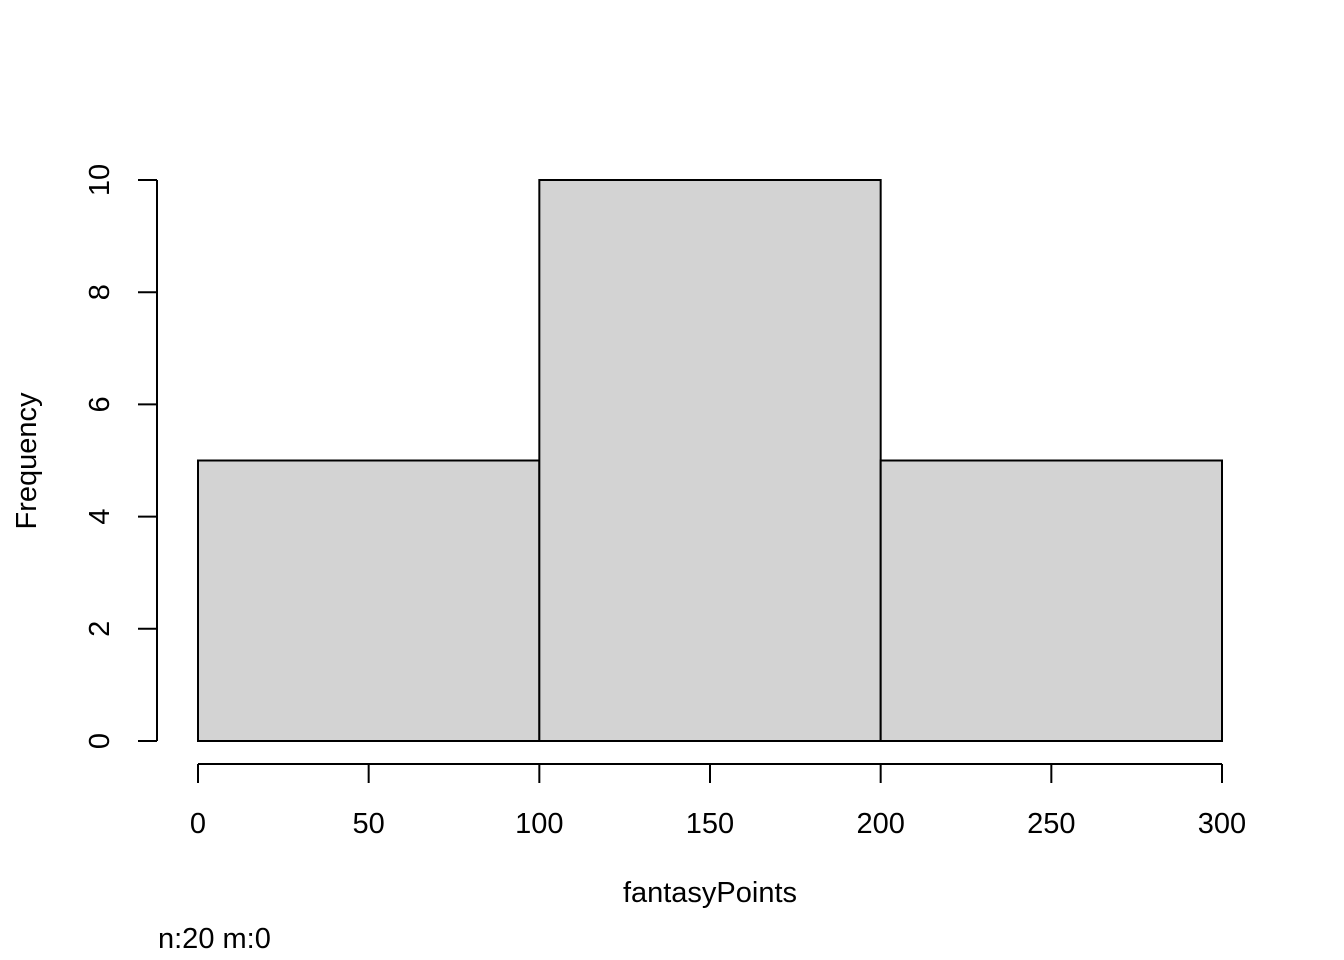  Describe the element at coordinates (1222, 824) in the screenshot. I see `x-tick-label-300: 300` at that location.